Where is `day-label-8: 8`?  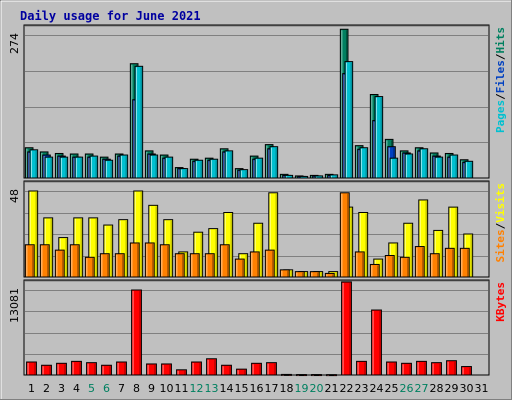 day-label-8: 8 is located at coordinates (136, 388).